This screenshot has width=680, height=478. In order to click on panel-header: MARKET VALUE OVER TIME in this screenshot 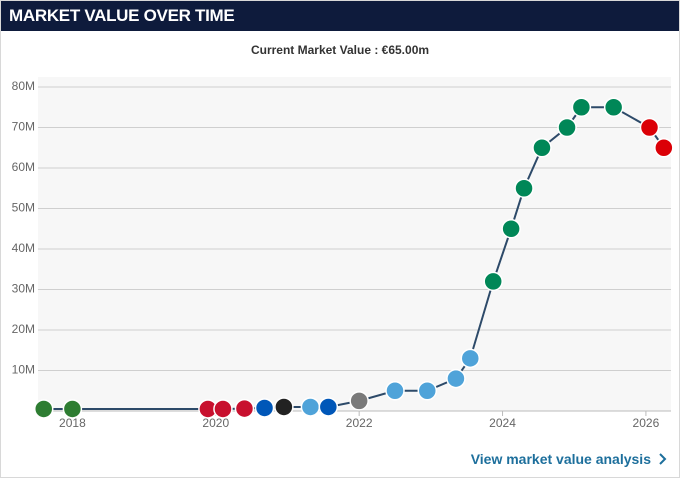, I will do `click(340, 16)`.